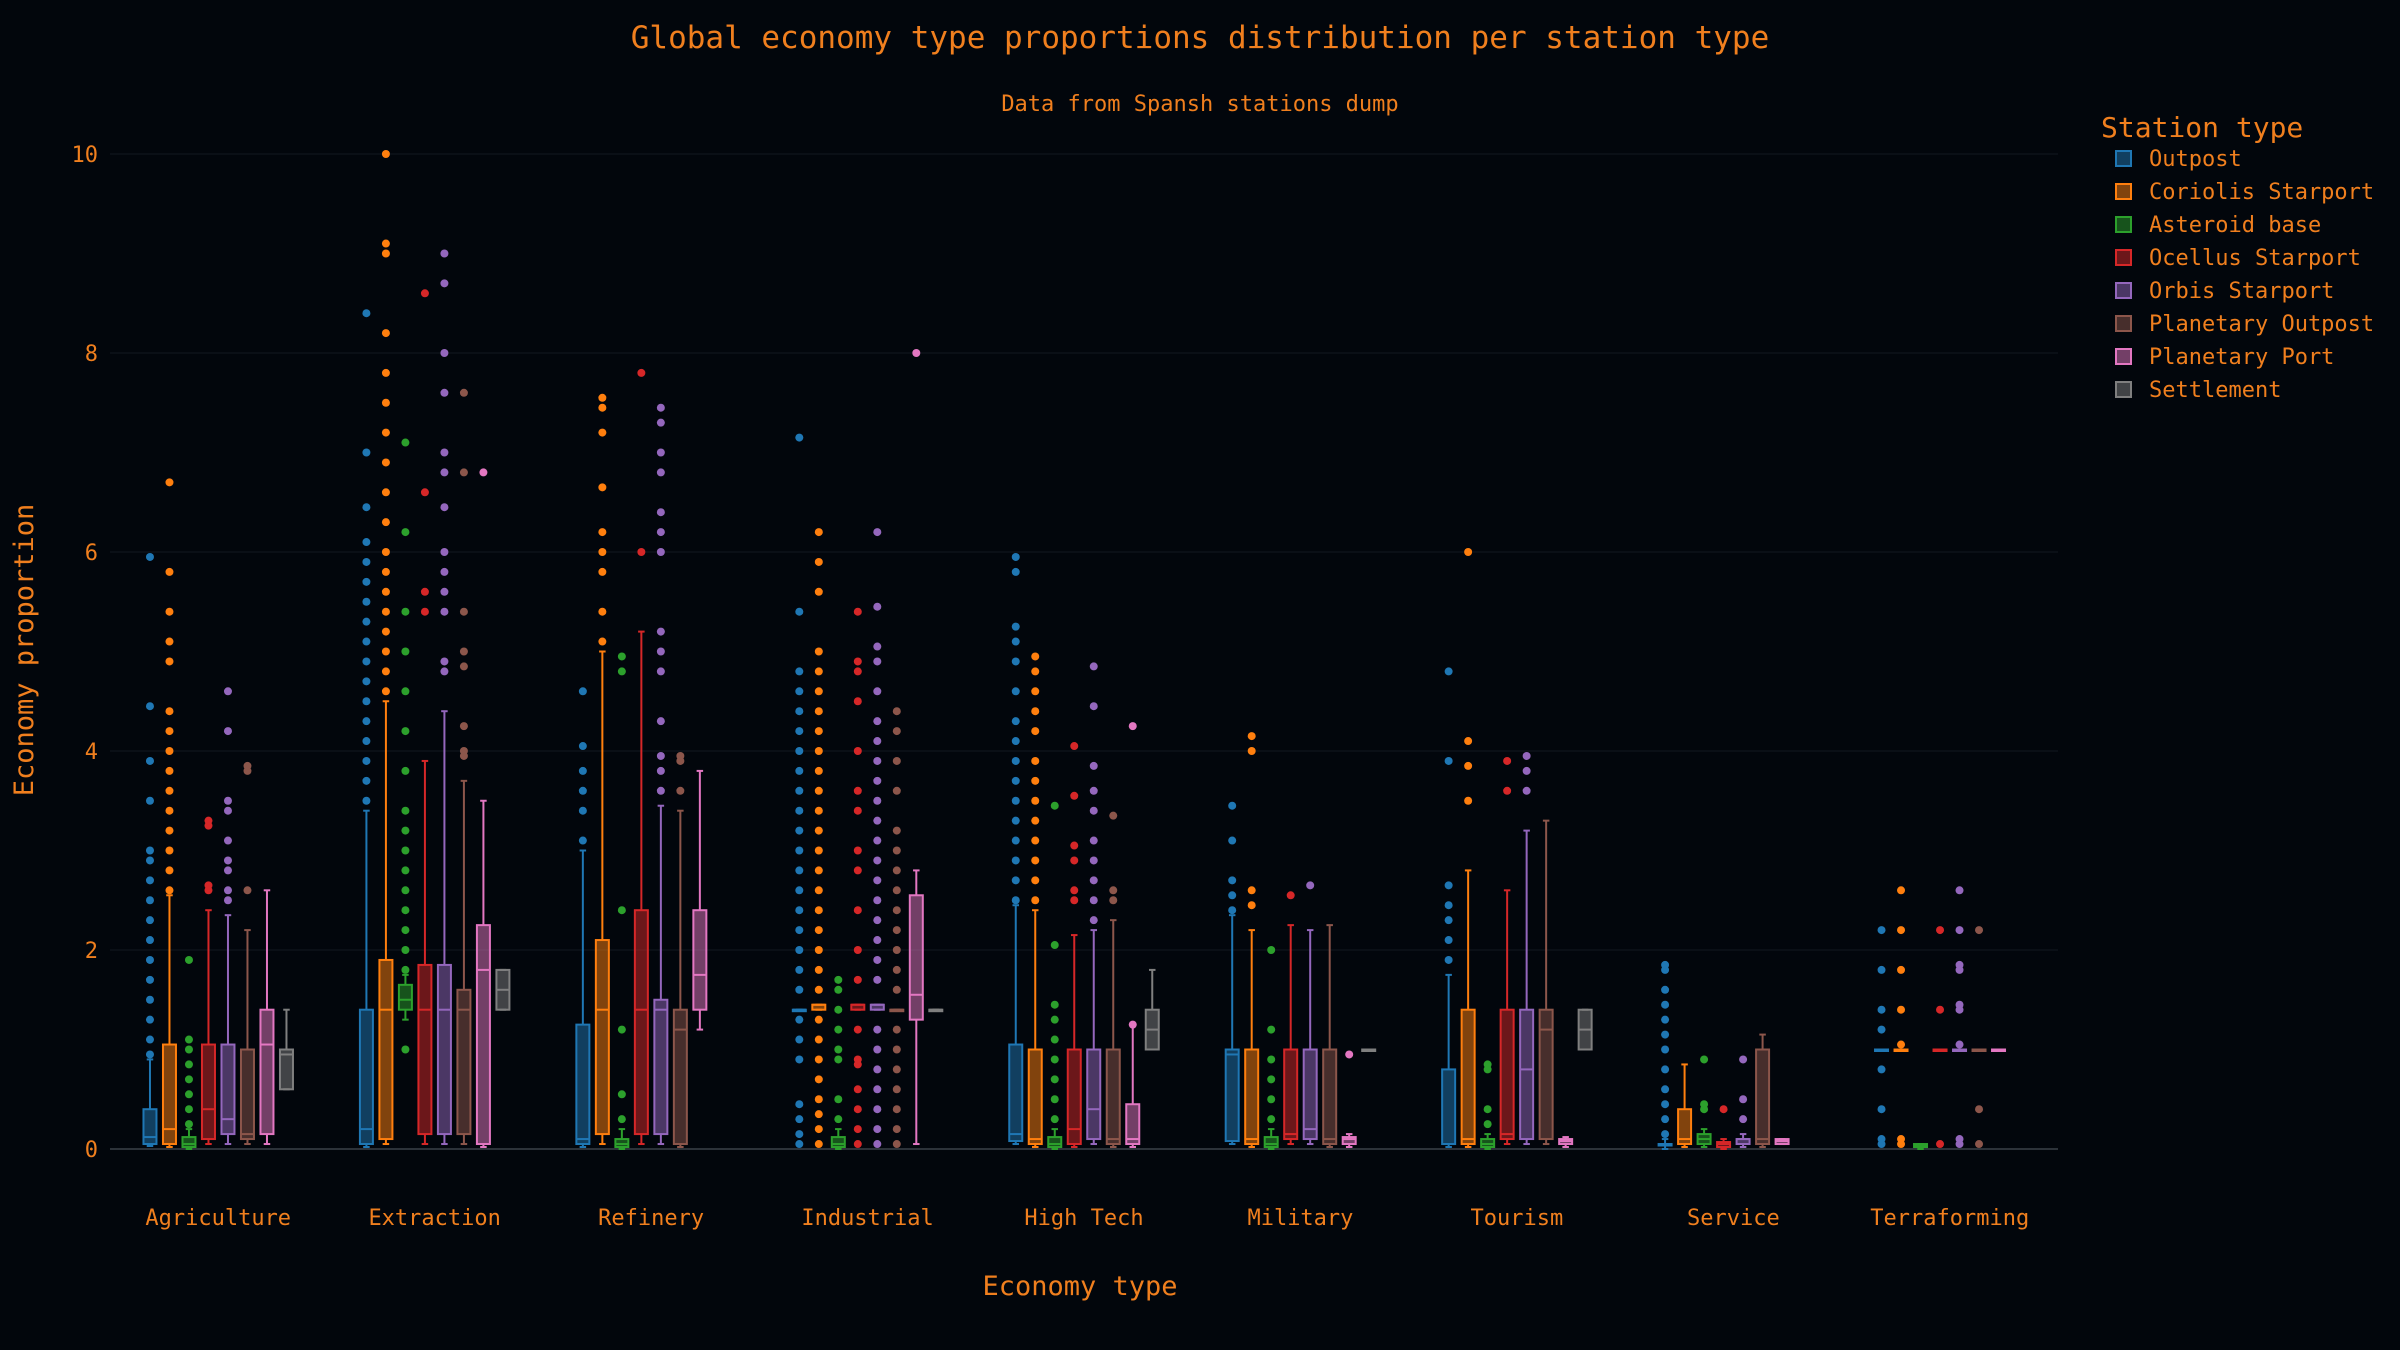  What do you see at coordinates (2235, 225) in the screenshot?
I see `legend-label: Asteroid base` at bounding box center [2235, 225].